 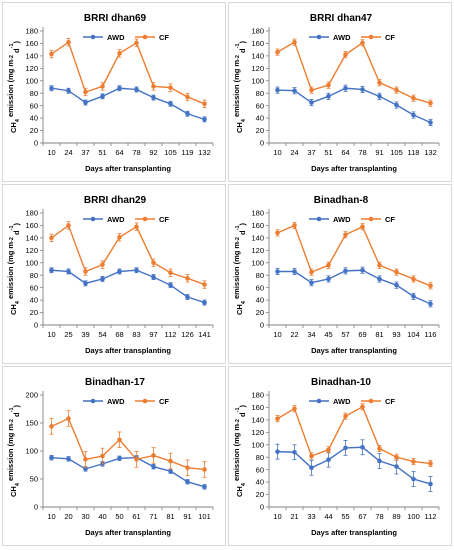 What do you see at coordinates (204, 334) in the screenshot?
I see `x-tick-label: 141` at bounding box center [204, 334].